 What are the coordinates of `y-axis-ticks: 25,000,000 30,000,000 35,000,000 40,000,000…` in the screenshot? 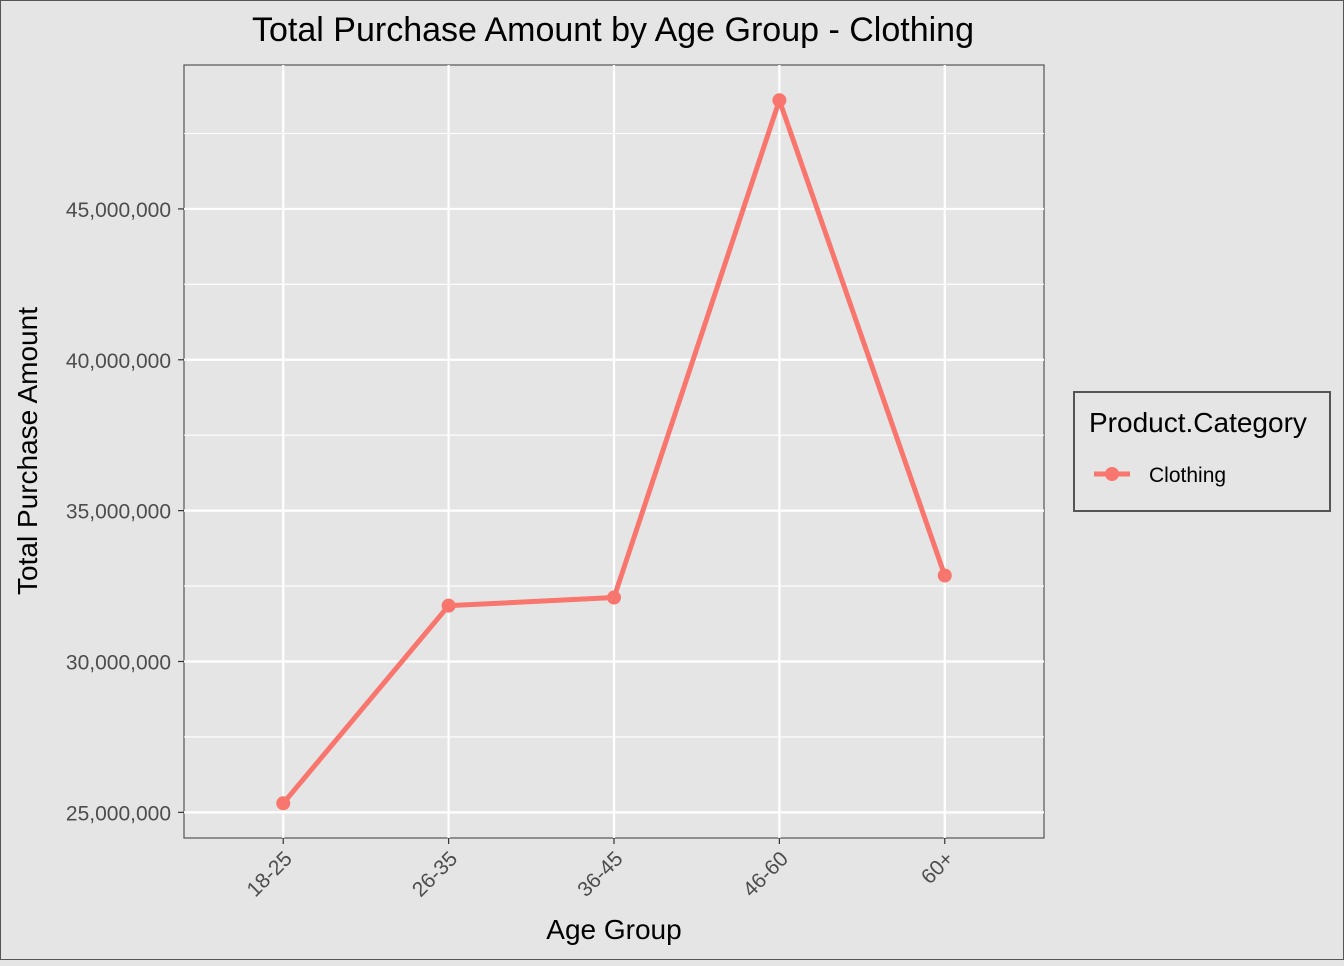 It's located at (125, 512).